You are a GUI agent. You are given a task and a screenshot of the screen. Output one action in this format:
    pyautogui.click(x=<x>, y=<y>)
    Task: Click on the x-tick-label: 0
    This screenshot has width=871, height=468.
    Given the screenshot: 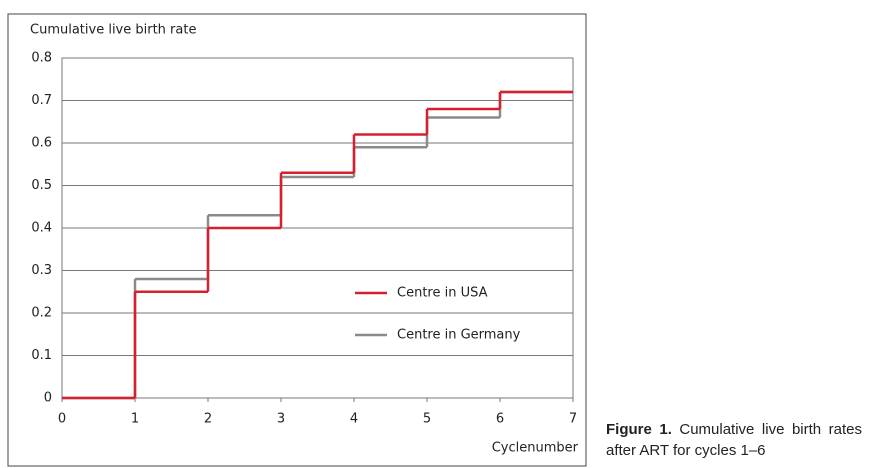 What is the action you would take?
    pyautogui.click(x=62, y=419)
    